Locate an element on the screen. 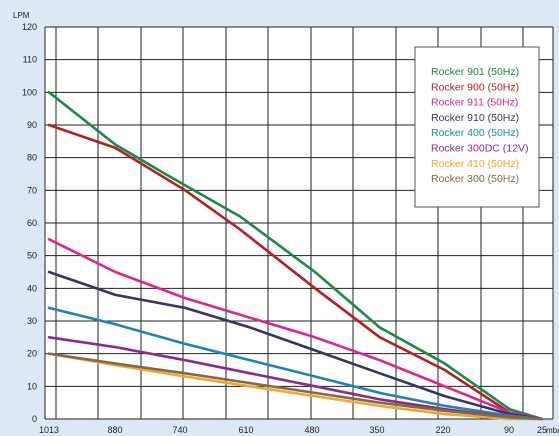 This screenshot has width=559, height=436. x-tick-label: 480 is located at coordinates (311, 430).